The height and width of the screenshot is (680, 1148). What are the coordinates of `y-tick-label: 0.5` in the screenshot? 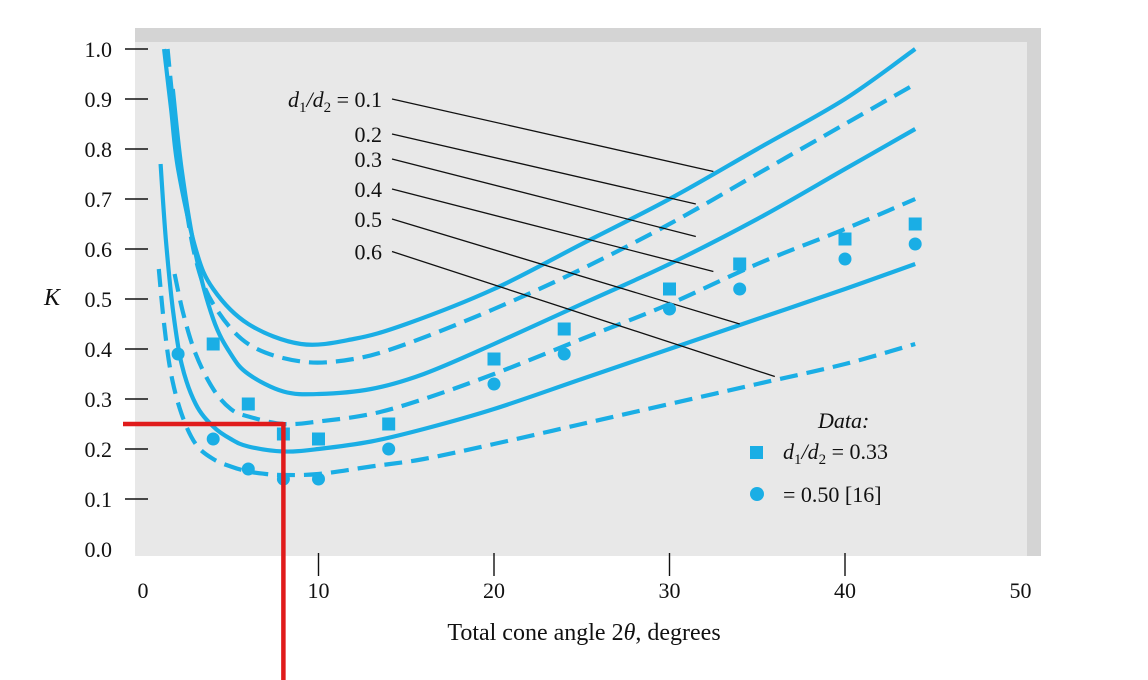 It's located at (99, 299).